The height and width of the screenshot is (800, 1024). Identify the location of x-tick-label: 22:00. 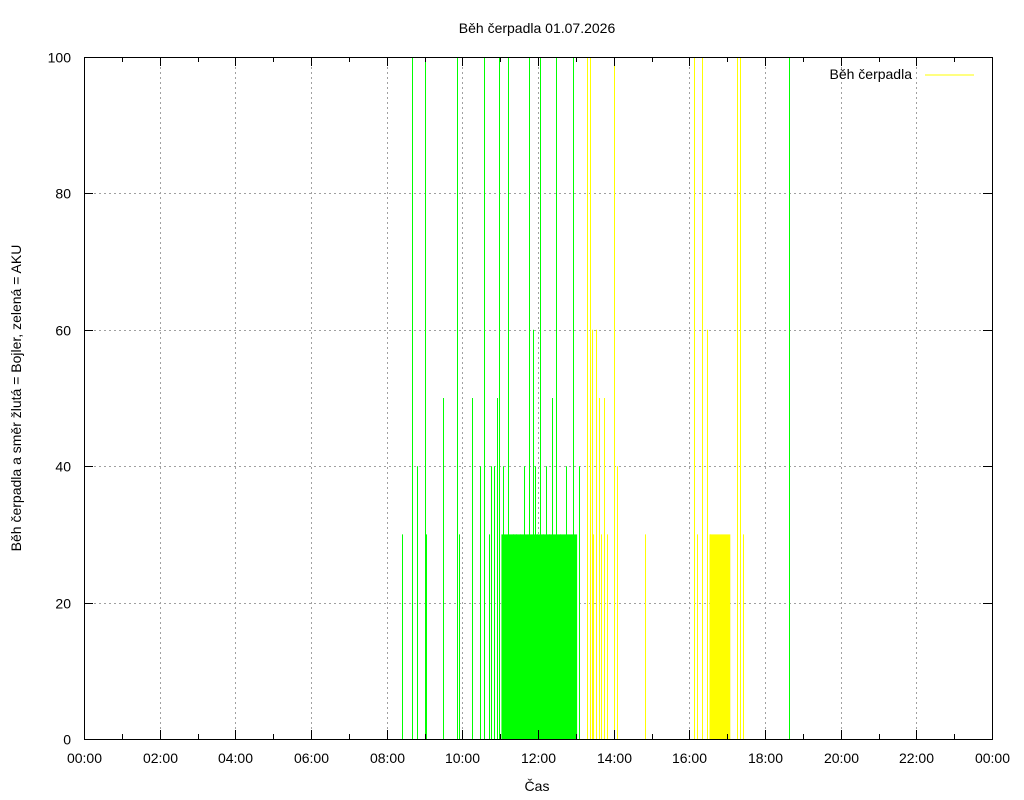
(916, 758).